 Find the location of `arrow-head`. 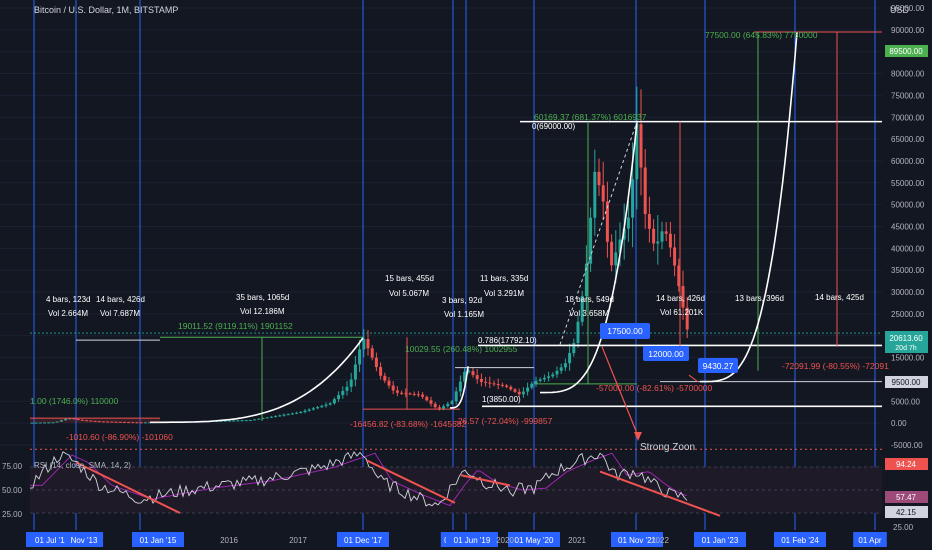

arrow-head is located at coordinates (638, 436).